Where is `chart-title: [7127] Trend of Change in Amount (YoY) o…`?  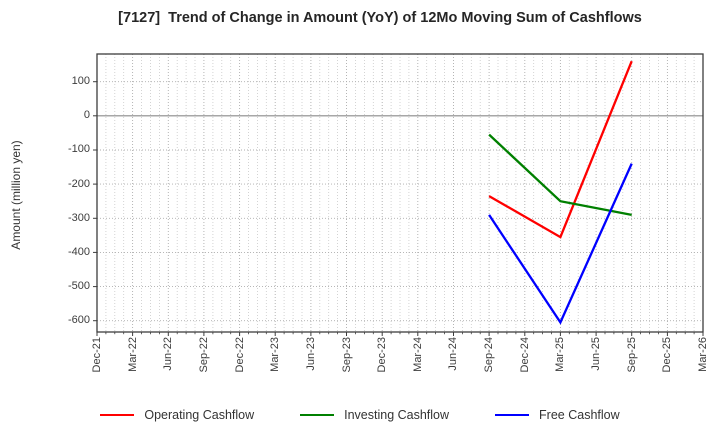
chart-title: [7127] Trend of Change in Amount (YoY) o… is located at coordinates (380, 18).